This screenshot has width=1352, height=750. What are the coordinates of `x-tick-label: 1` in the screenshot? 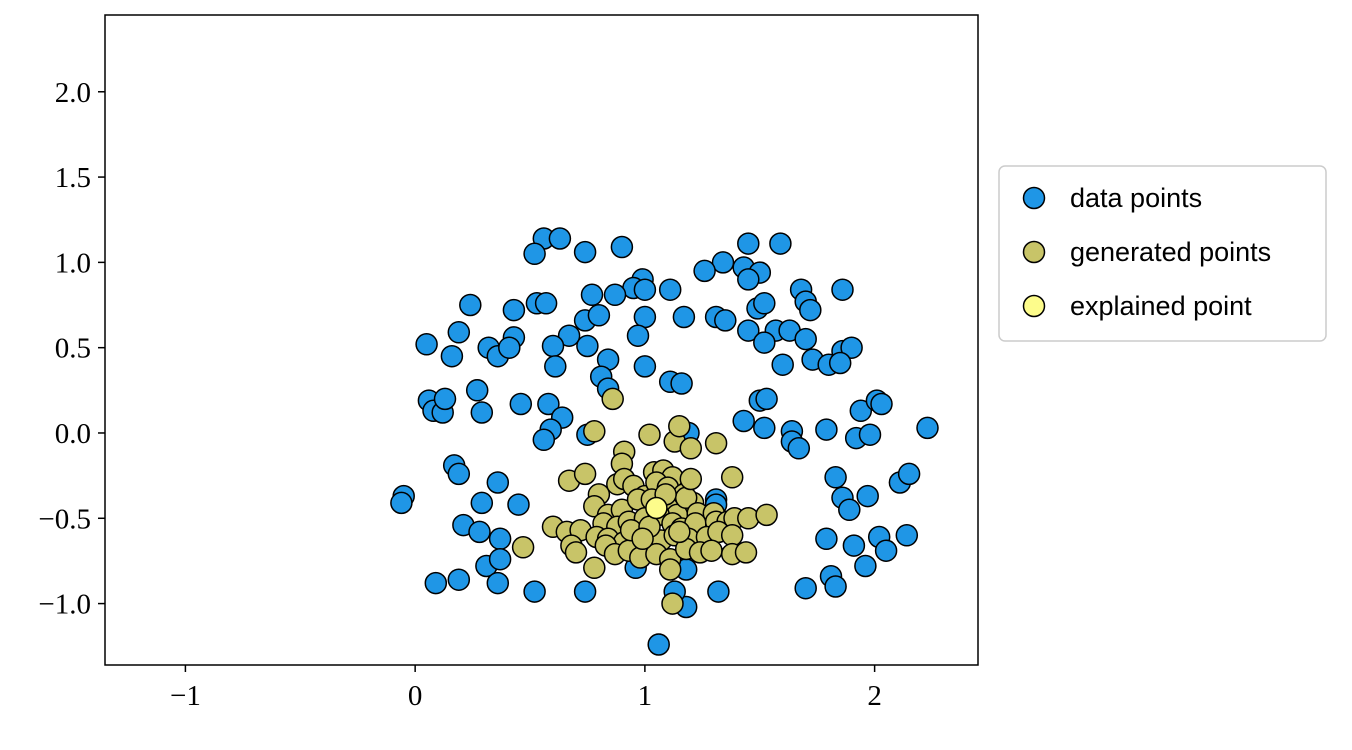 It's located at (645, 696).